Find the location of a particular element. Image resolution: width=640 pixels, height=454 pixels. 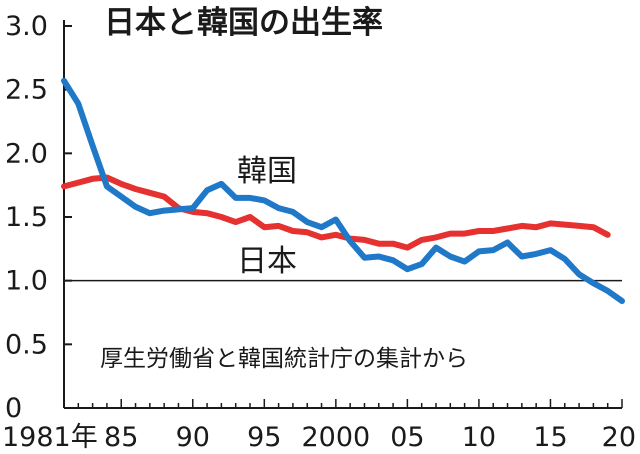

y-tick-label: 1.5 is located at coordinates (26, 217).